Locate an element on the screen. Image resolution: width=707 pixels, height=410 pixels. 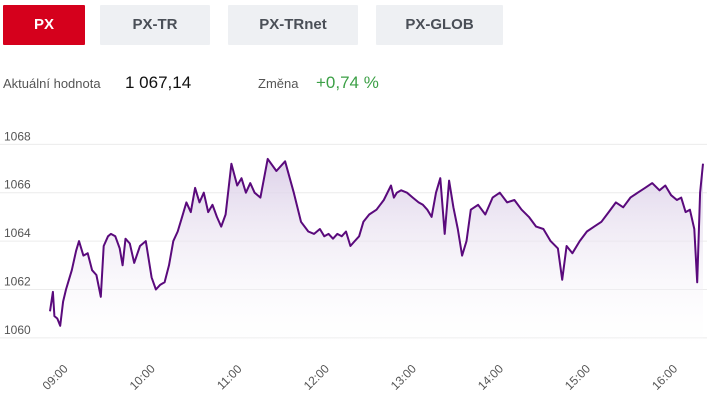
y-axis-labels: 1060 1062 1064 1066 1068 is located at coordinates (17, 233).